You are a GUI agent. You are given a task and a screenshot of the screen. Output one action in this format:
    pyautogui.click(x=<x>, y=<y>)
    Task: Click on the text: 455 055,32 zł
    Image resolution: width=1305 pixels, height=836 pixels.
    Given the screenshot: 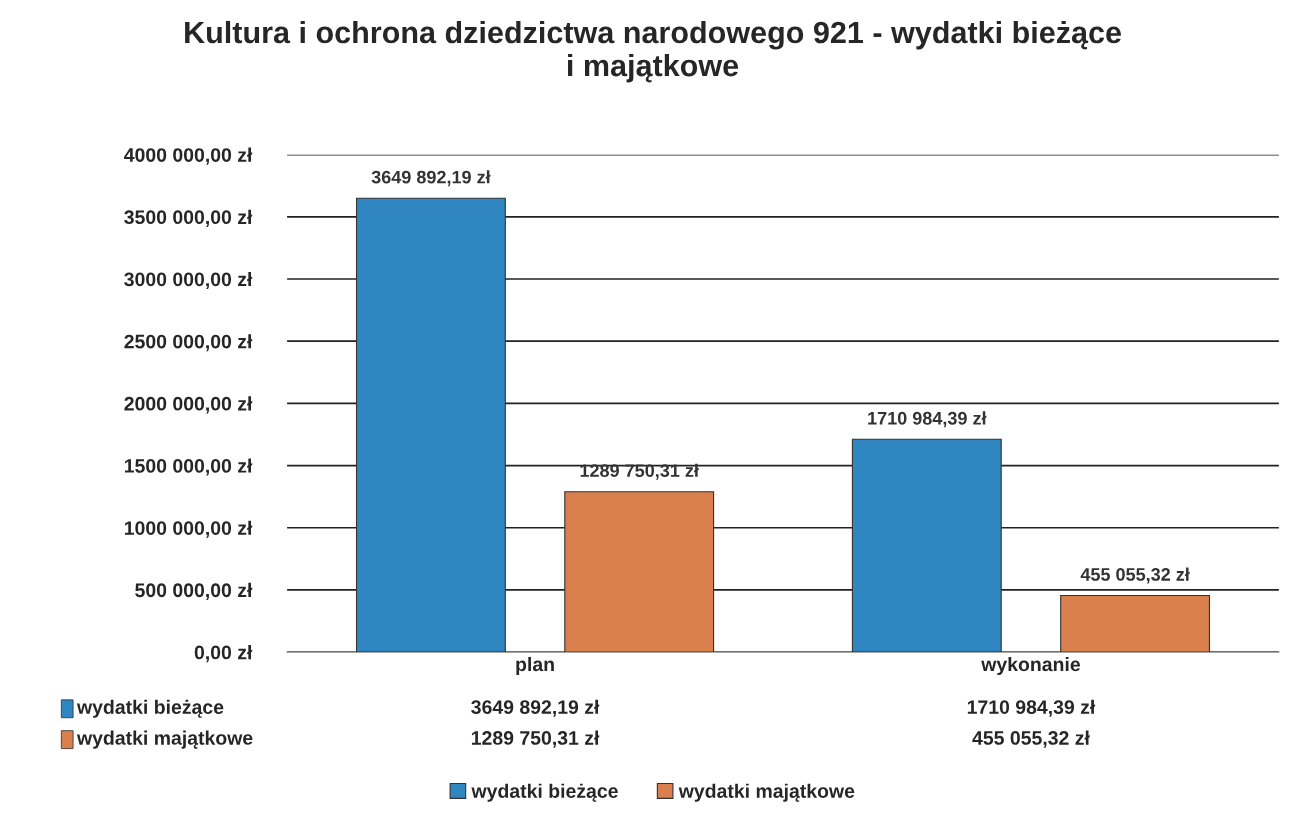 What is the action you would take?
    pyautogui.click(x=1135, y=575)
    